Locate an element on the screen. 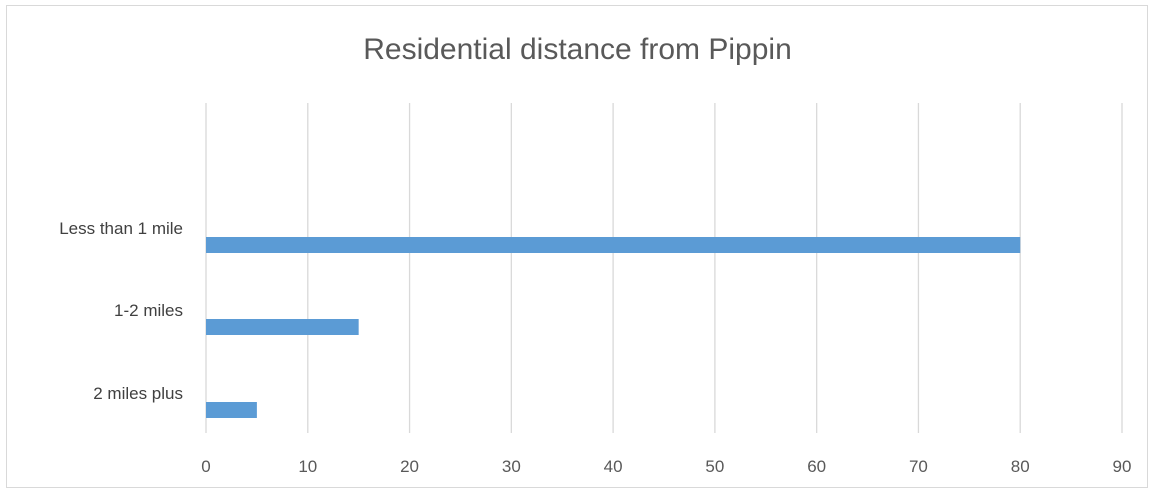 This screenshot has height=494, width=1155. x-tick-label-80: 80 is located at coordinates (1020, 466).